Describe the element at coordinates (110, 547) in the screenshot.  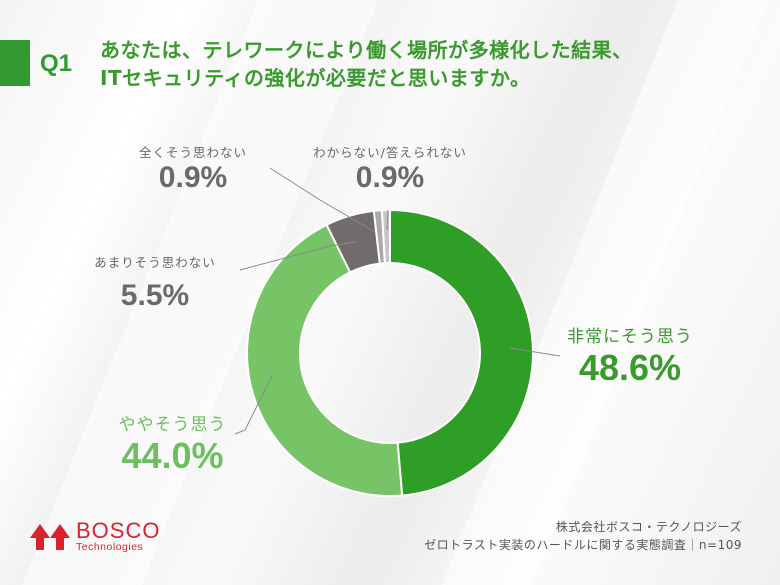
I see `logo-sub: Technologies` at that location.